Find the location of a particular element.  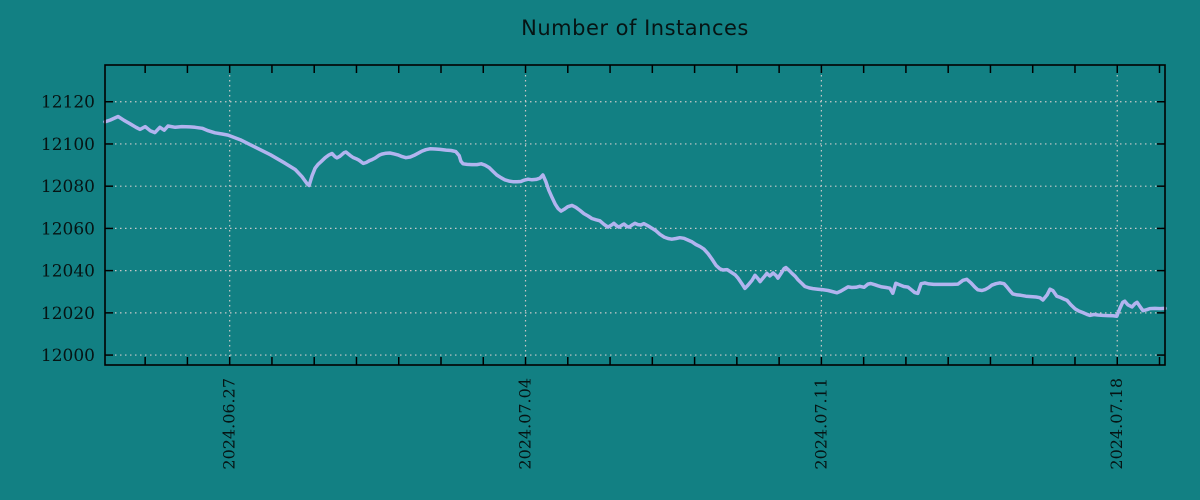

y-tick-label: 12120 is located at coordinates (68, 103).